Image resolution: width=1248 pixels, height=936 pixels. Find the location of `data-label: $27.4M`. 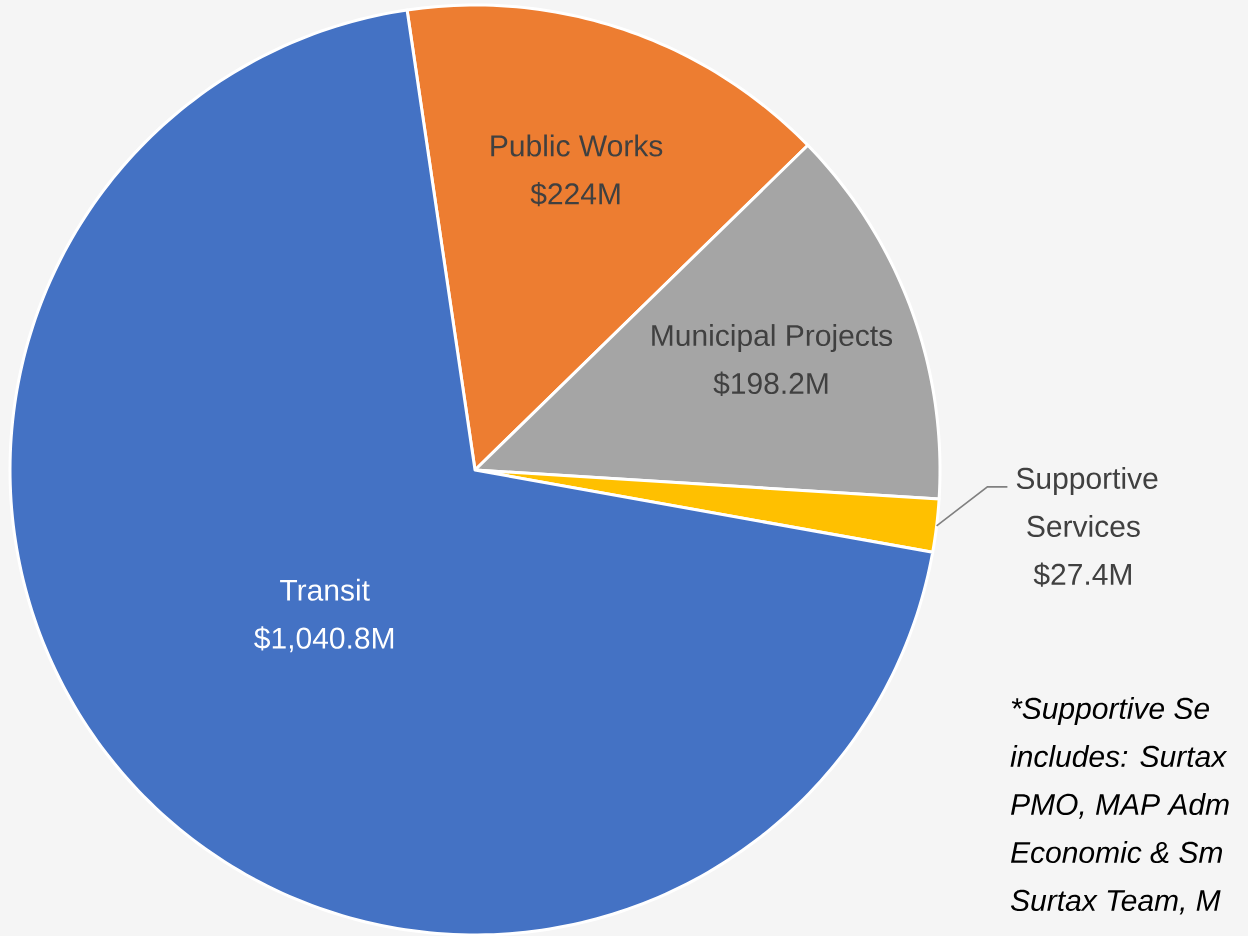

data-label: $27.4M is located at coordinates (1082, 574).